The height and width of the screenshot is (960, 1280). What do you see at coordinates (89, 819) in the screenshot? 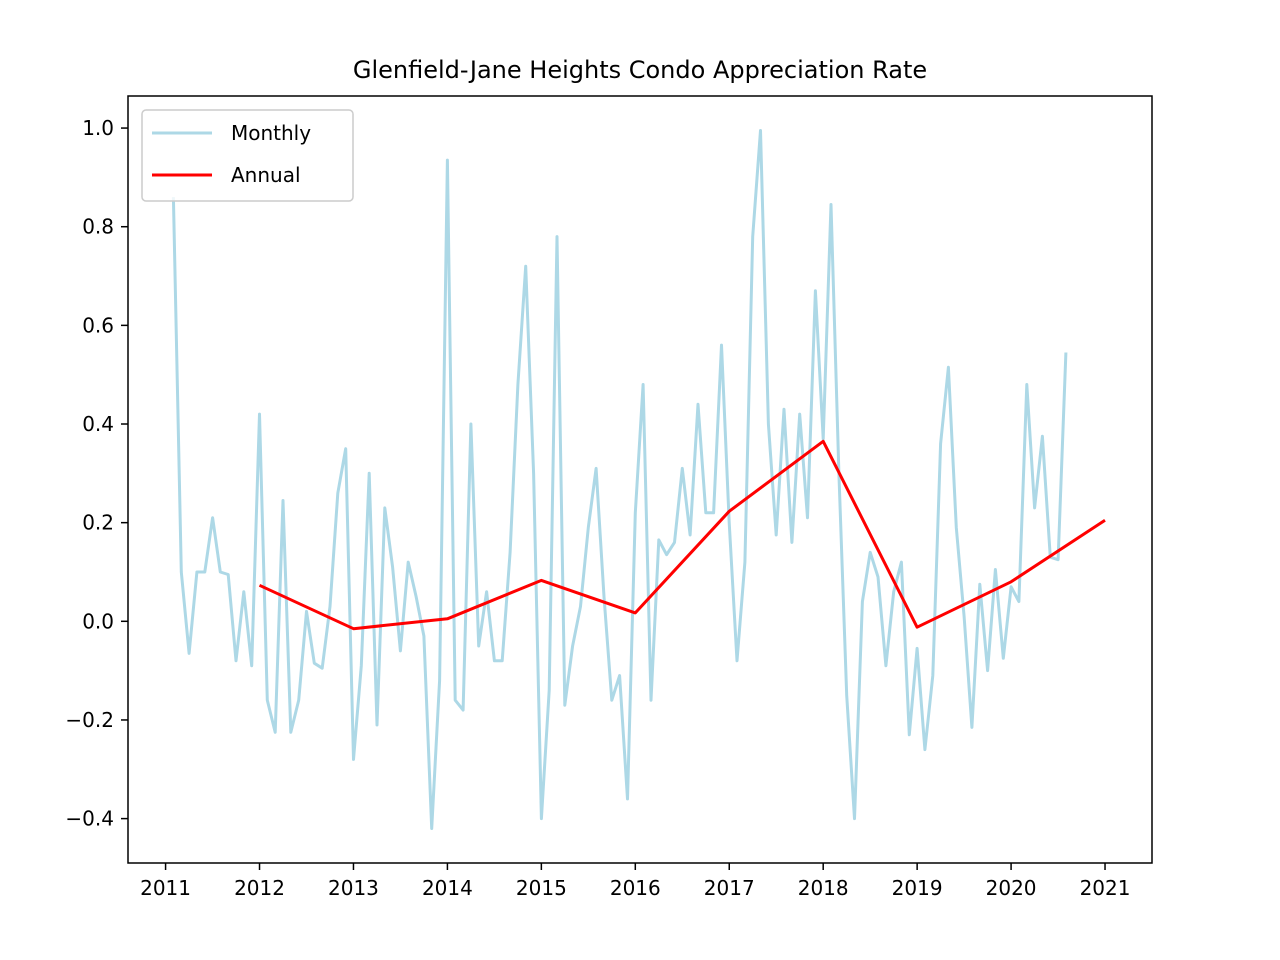
I see `y-tick-label: −0.4` at bounding box center [89, 819].